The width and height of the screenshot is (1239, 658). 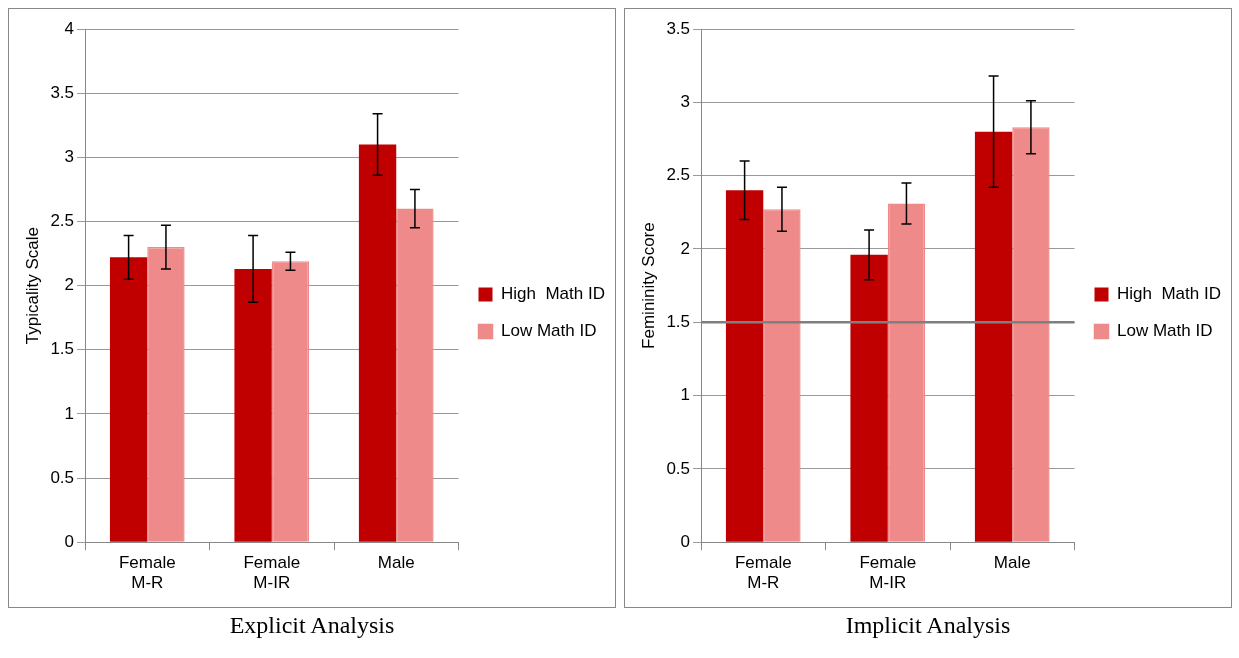 What do you see at coordinates (32, 286) in the screenshot?
I see `y-axis-title: Typicality Scale` at bounding box center [32, 286].